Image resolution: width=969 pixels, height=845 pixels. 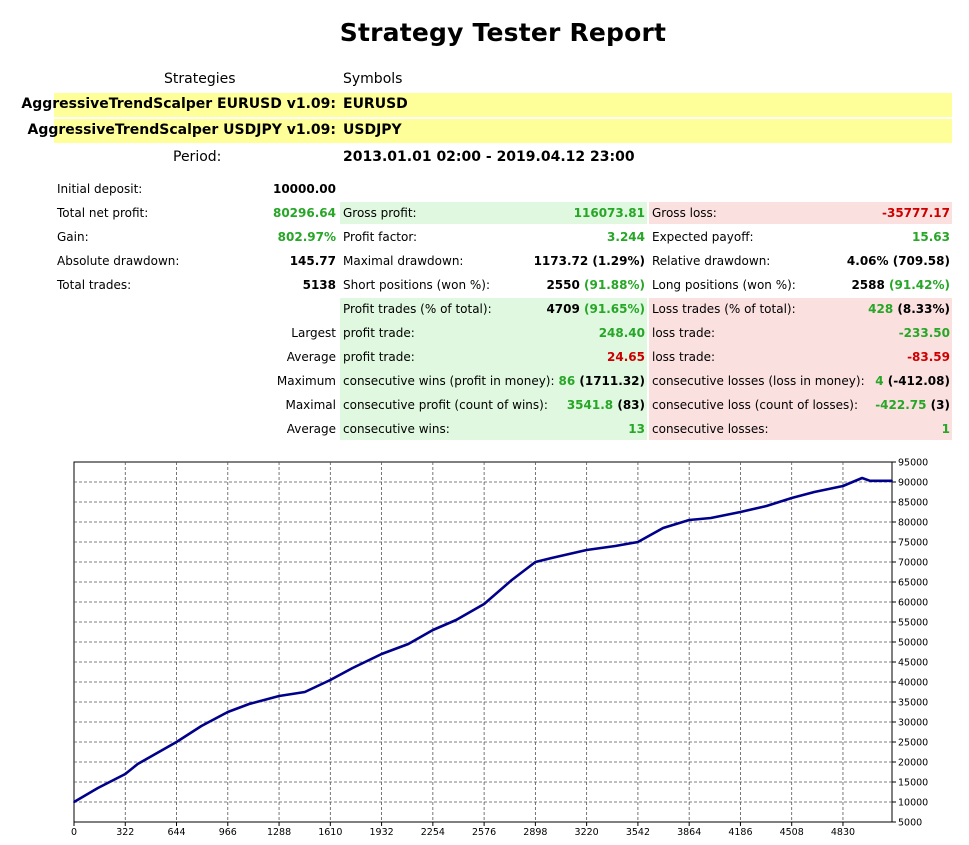 I want to click on max-cons-losses-count: 4, so click(x=879, y=381).